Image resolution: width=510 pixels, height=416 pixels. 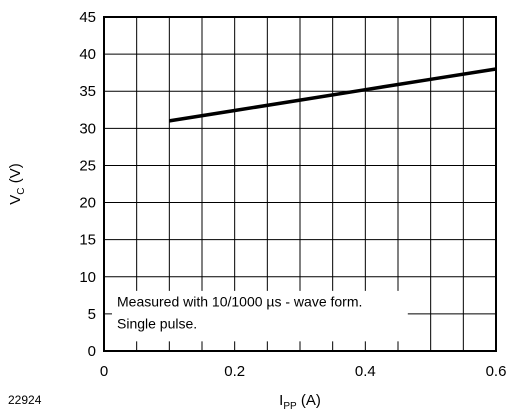 I want to click on series, so click(x=333, y=95).